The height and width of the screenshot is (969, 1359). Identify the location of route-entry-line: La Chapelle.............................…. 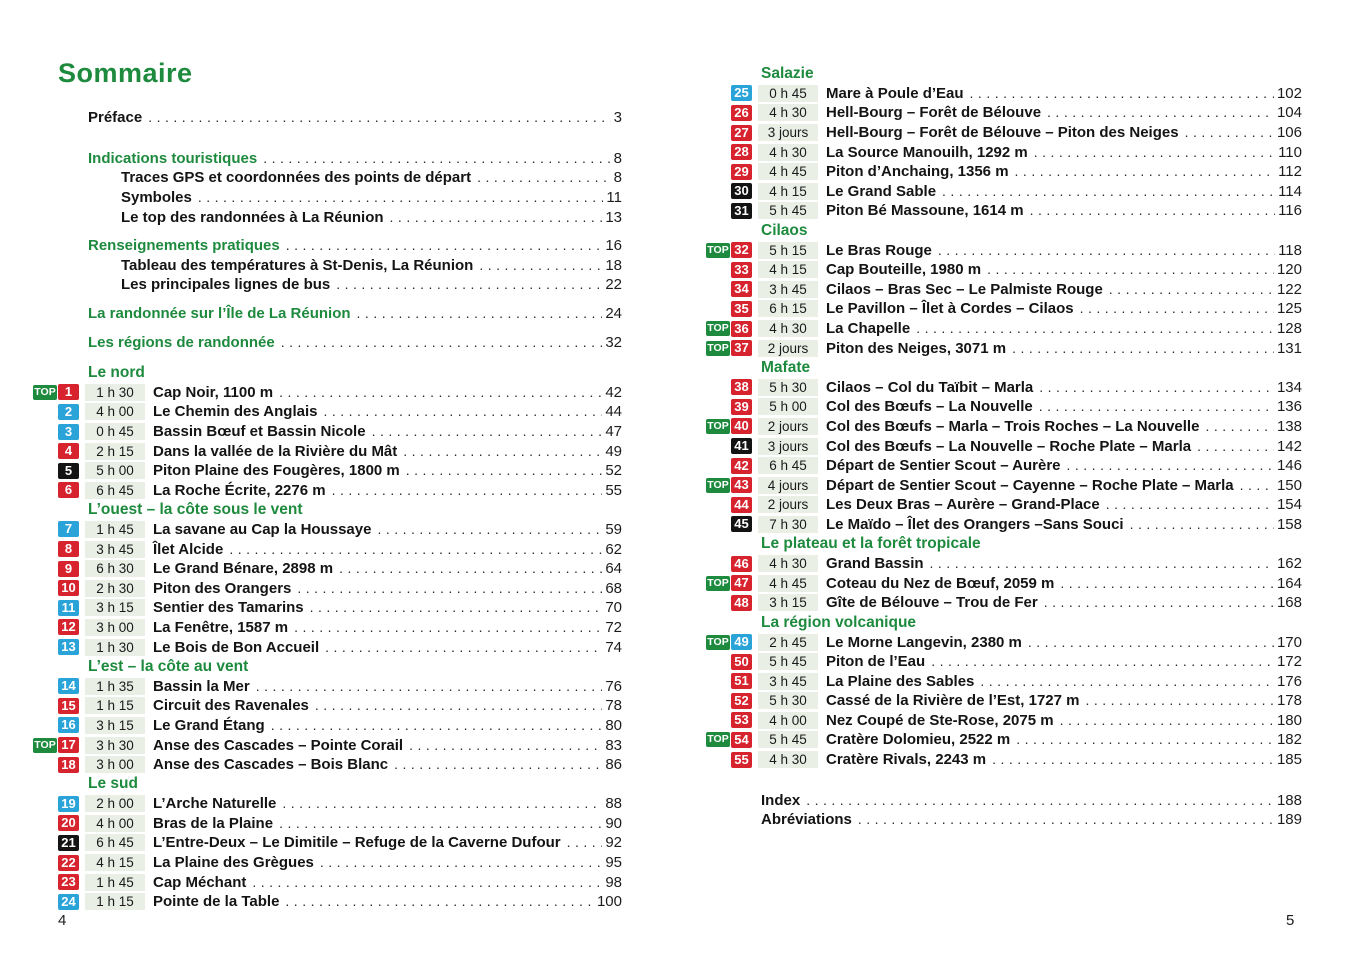
(1064, 328).